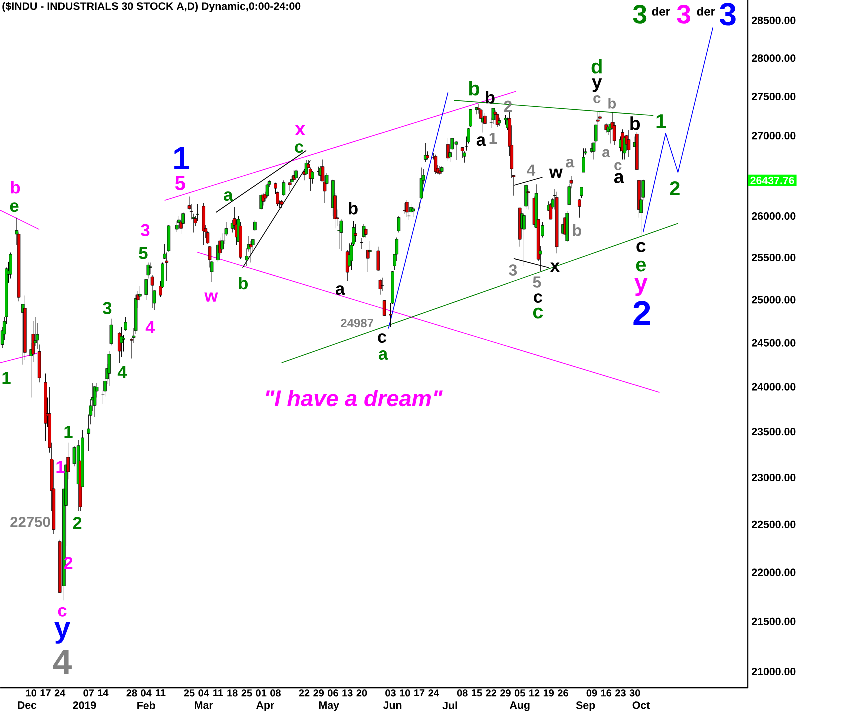  I want to click on y-tick-label: 28000.00, so click(774, 58).